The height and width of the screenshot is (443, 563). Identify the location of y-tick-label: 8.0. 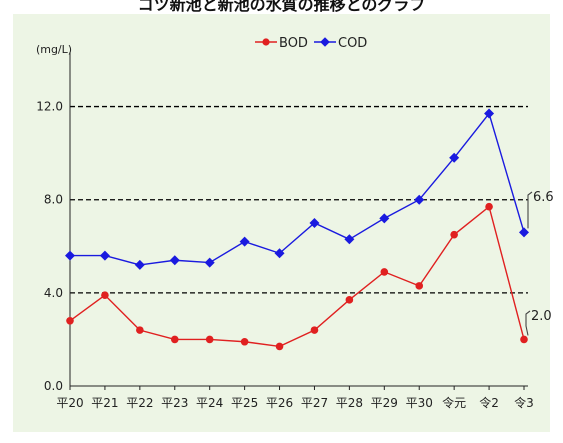
(53, 200).